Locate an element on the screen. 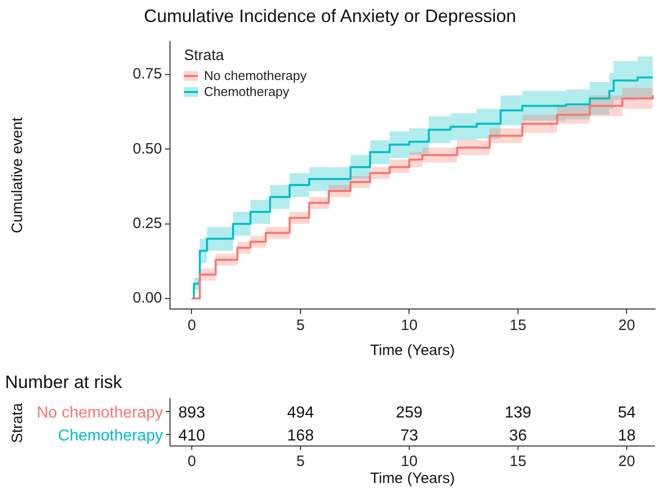 Image resolution: width=661 pixels, height=494 pixels. y-tick-label: 0.00 is located at coordinates (147, 298).